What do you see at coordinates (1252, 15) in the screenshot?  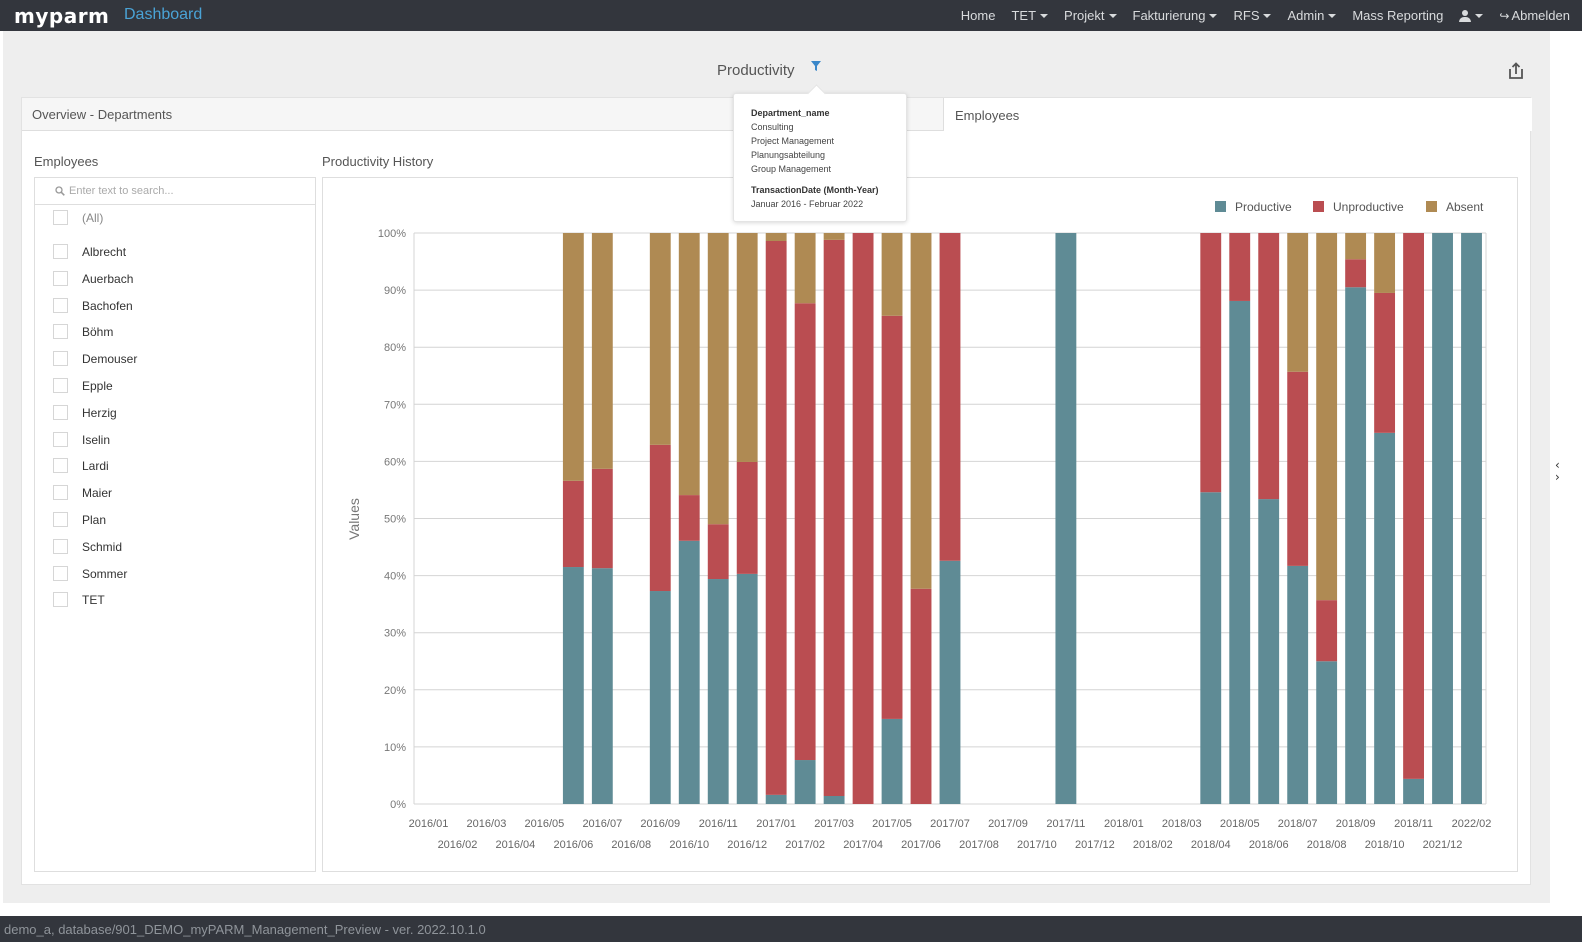 I see `nav-rfs: RFS` at bounding box center [1252, 15].